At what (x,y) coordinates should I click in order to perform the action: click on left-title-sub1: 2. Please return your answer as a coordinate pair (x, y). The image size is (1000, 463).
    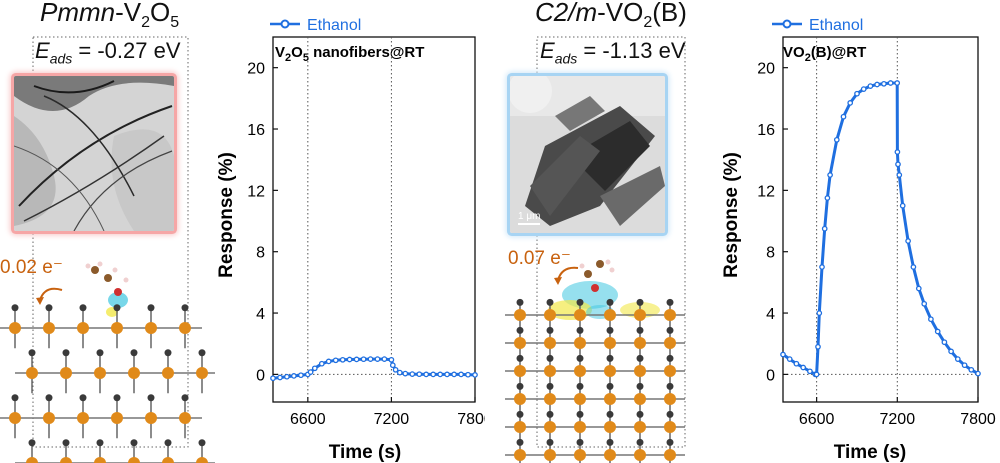
    Looking at the image, I should click on (146, 23).